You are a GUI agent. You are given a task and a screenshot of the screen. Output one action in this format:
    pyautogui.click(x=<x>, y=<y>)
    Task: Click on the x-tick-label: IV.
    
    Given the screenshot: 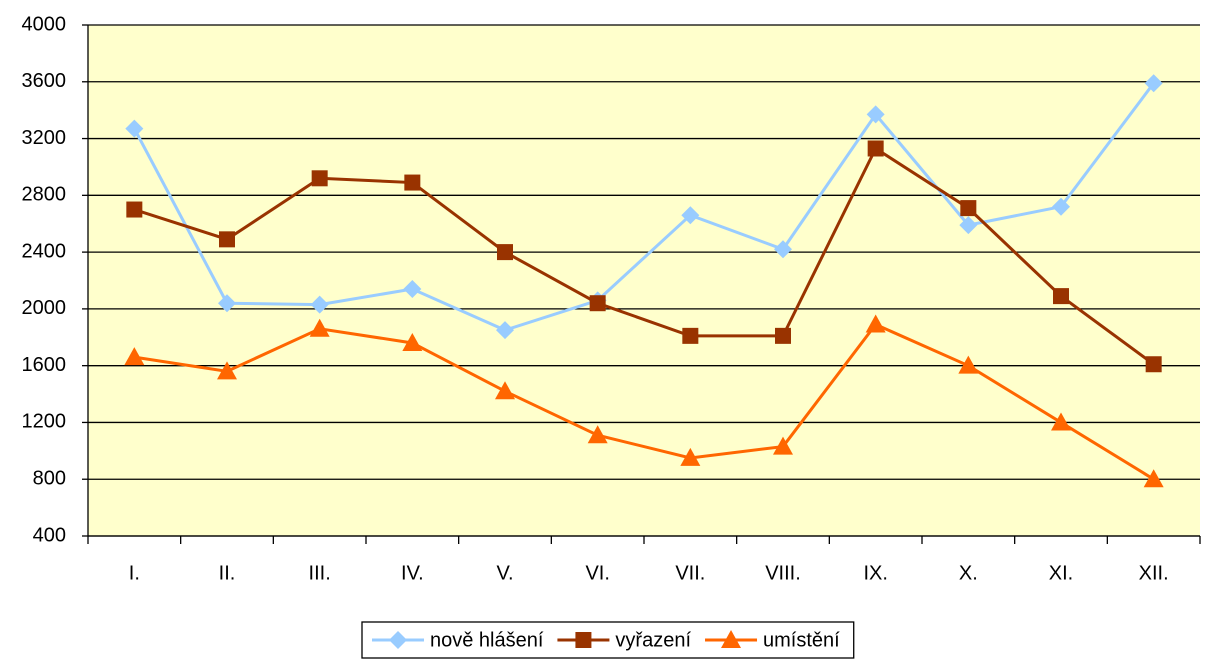 What is the action you would take?
    pyautogui.click(x=412, y=573)
    